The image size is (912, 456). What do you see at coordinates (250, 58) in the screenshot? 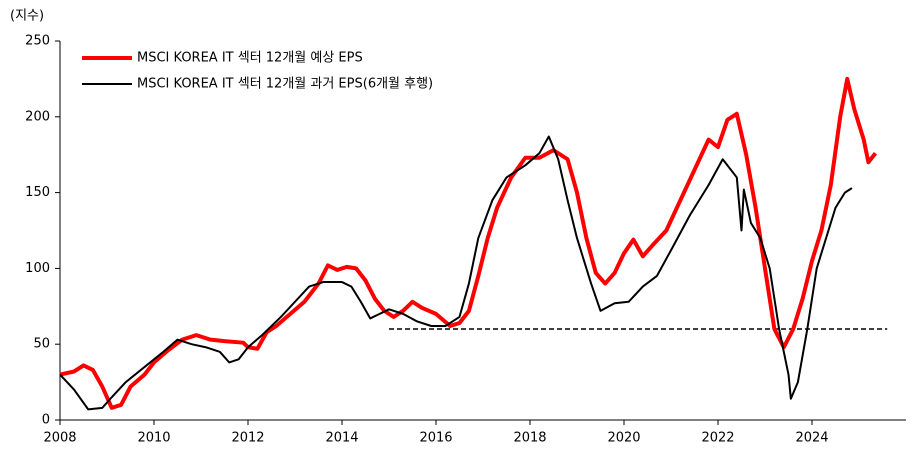
I see `legend-label: MSCI KOREA IT 섹터 12개월 예상 EPS` at bounding box center [250, 58].